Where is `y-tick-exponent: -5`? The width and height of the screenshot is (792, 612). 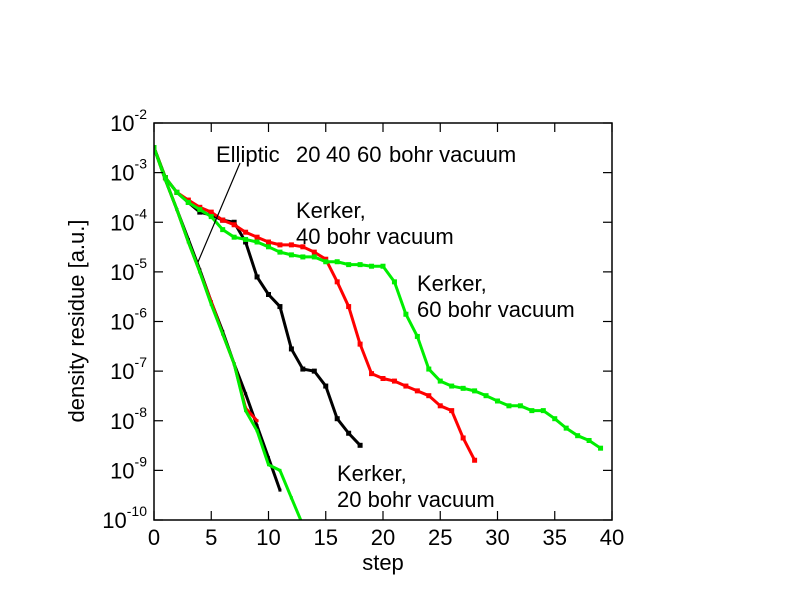
y-tick-exponent: -5 is located at coordinates (141, 263).